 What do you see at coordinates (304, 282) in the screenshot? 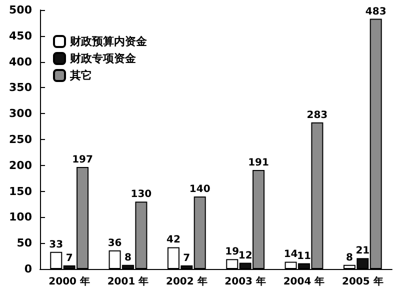
I see `x-tick-label: 2004 年` at bounding box center [304, 282].